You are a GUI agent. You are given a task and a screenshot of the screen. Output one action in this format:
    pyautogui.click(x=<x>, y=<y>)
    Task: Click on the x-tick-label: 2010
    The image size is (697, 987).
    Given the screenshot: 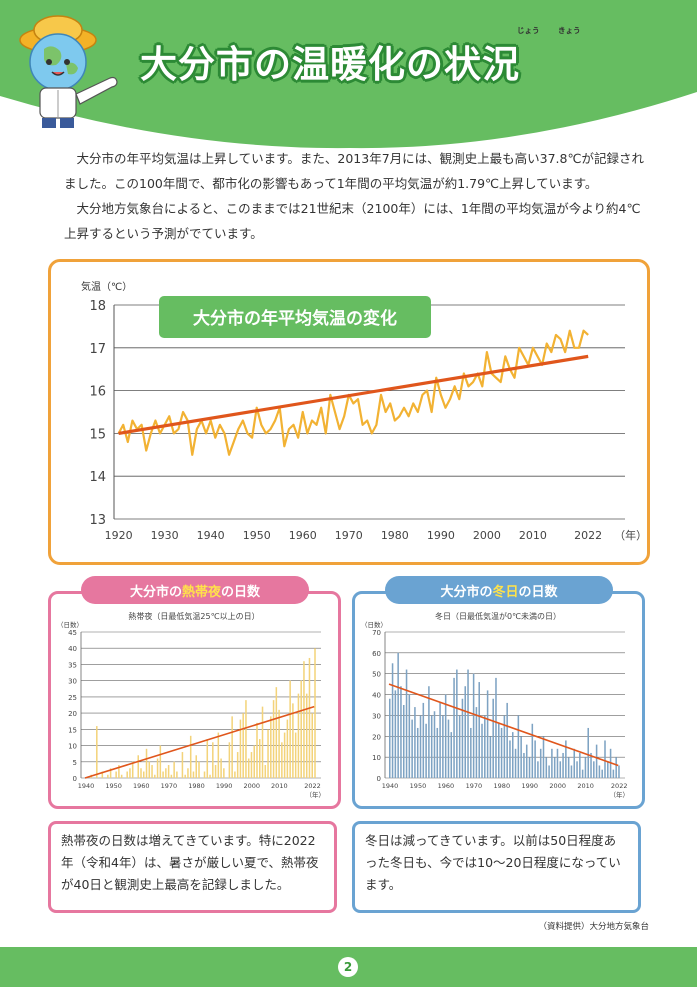 What is the action you would take?
    pyautogui.click(x=279, y=786)
    